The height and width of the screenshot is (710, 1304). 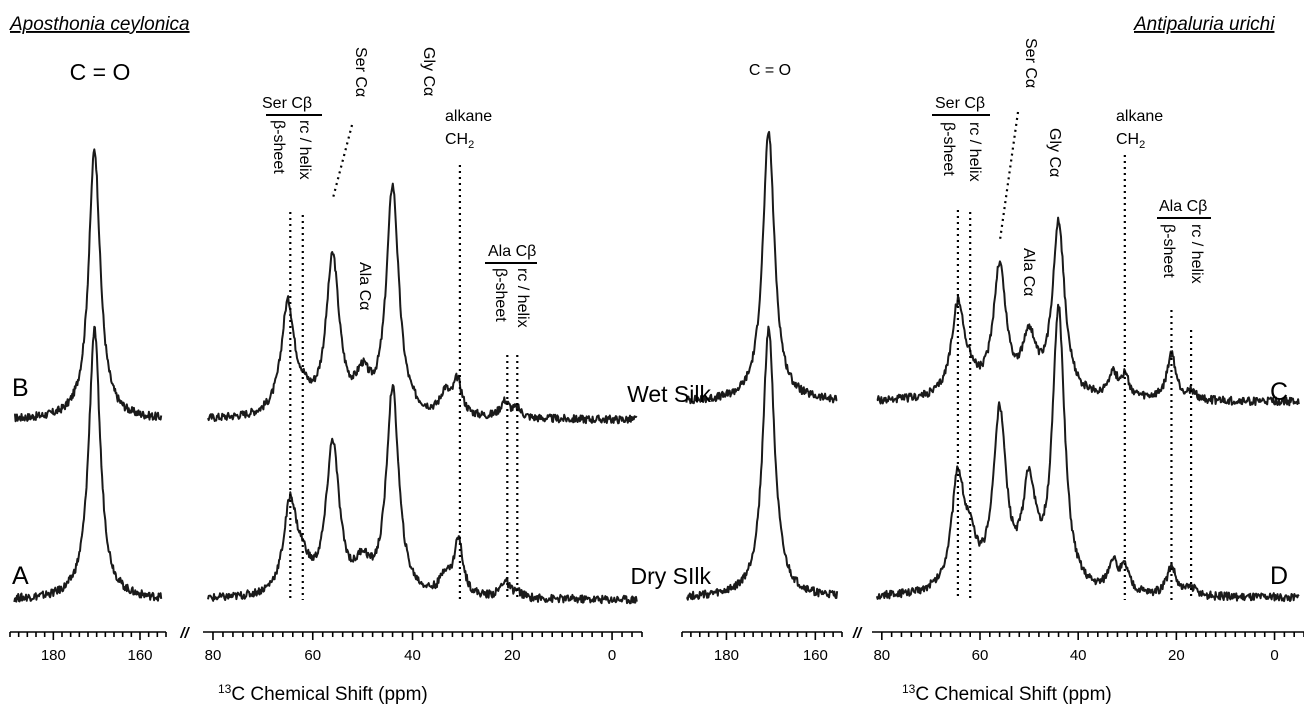 I want to click on alkane-label-left: alkane, so click(x=468, y=116).